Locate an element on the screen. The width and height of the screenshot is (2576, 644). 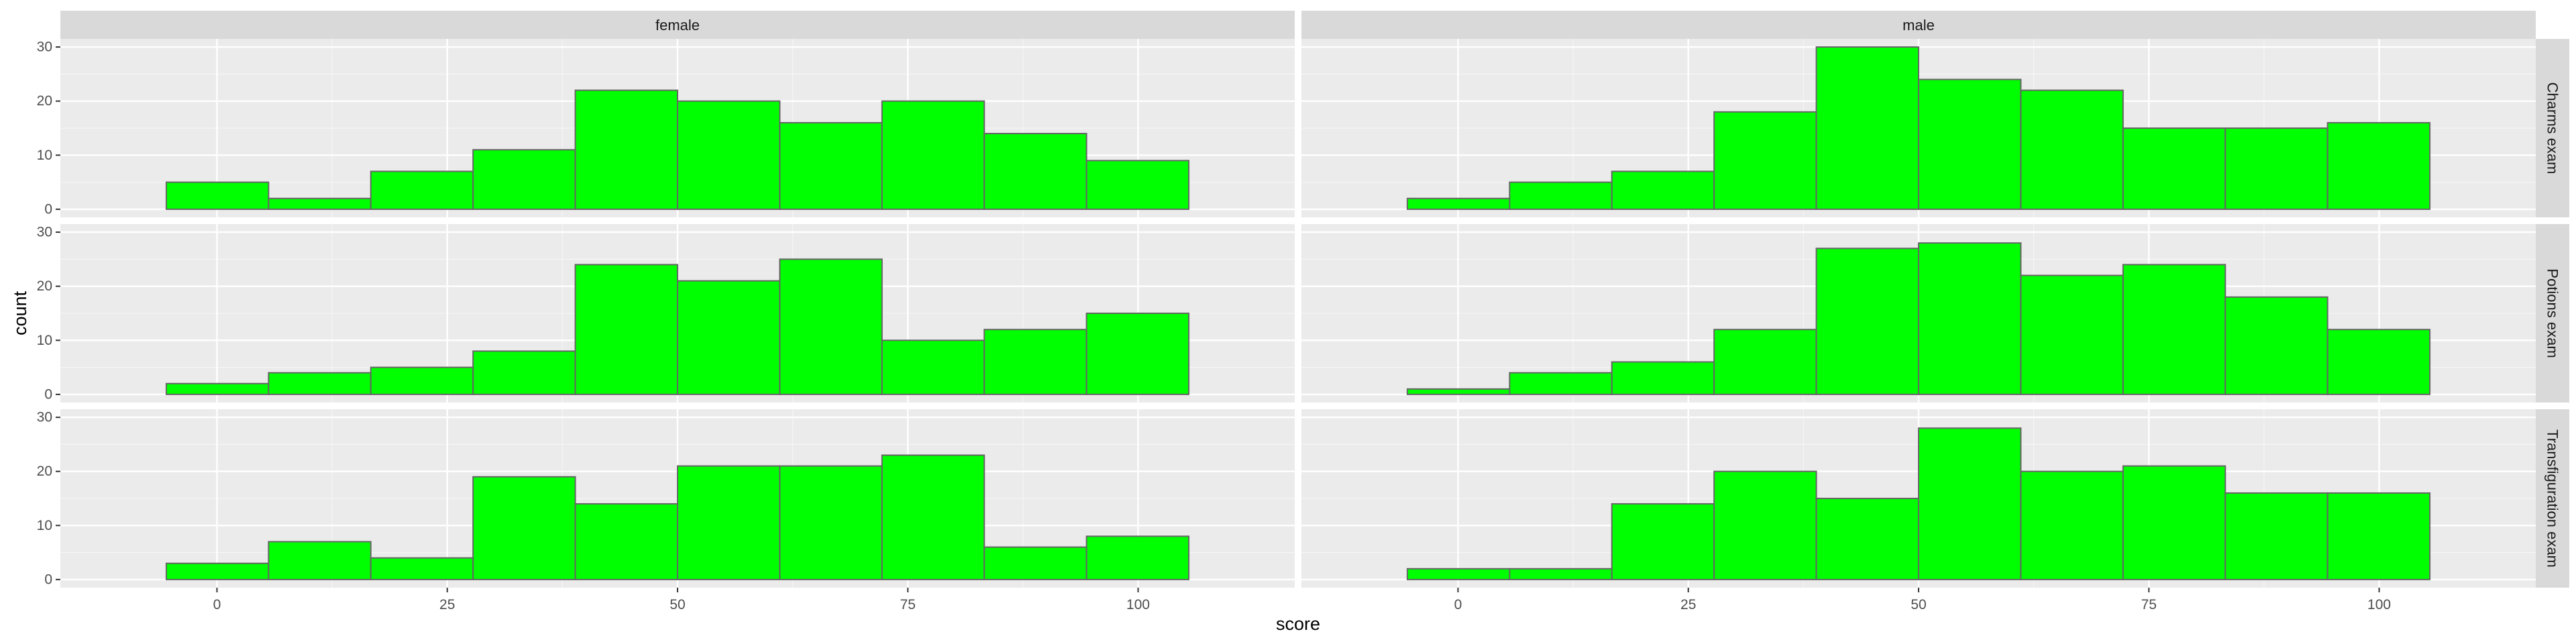
facet-strip-charms is located at coordinates (2552, 128).